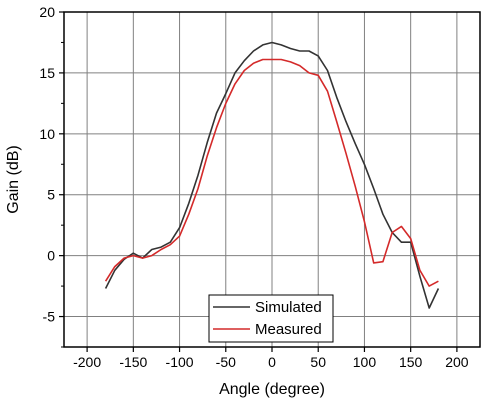  What do you see at coordinates (47, 134) in the screenshot?
I see `y-tick-label: 10` at bounding box center [47, 134].